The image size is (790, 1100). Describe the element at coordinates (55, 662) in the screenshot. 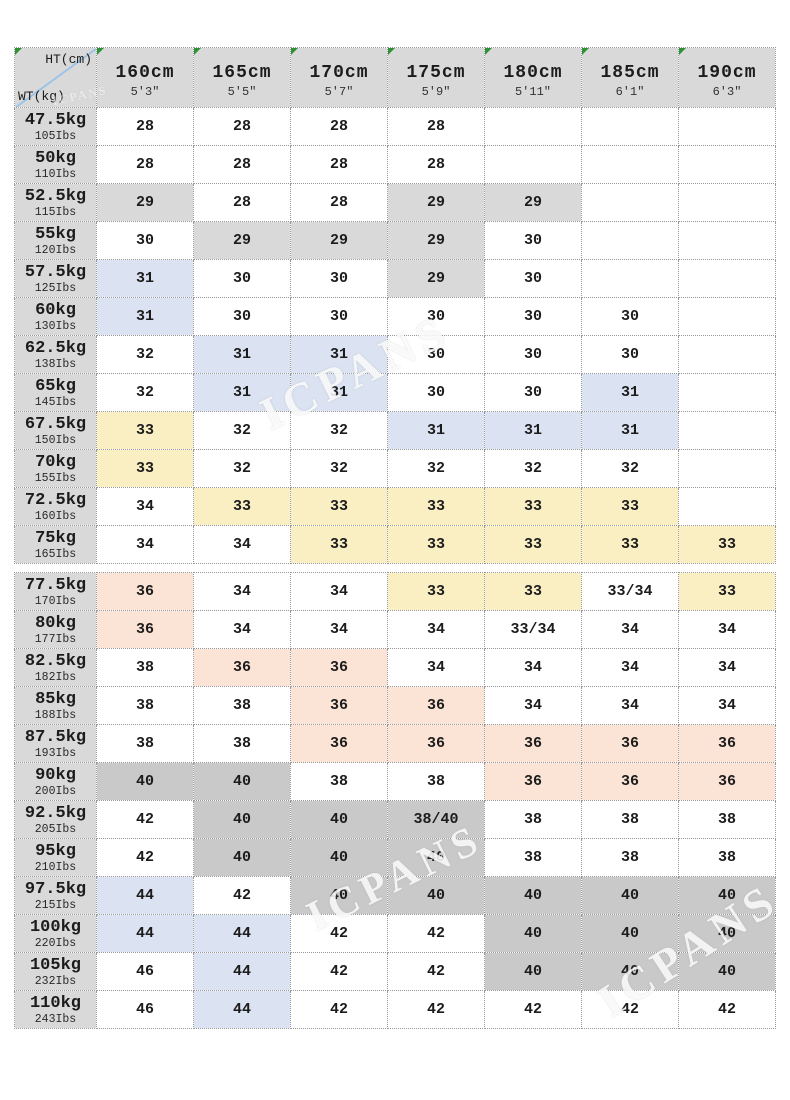

I see `weight-kg: 82.5kg` at that location.